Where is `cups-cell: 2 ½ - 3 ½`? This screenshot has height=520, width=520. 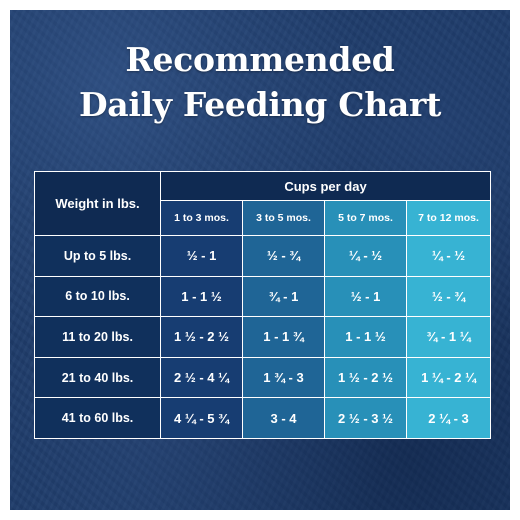 cups-cell: 2 ½ - 3 ½ is located at coordinates (365, 418).